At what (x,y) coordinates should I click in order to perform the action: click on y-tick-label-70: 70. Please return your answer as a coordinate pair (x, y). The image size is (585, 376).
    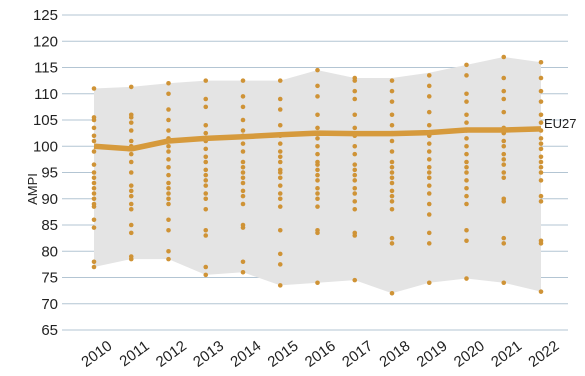
    Looking at the image, I should click on (49, 304).